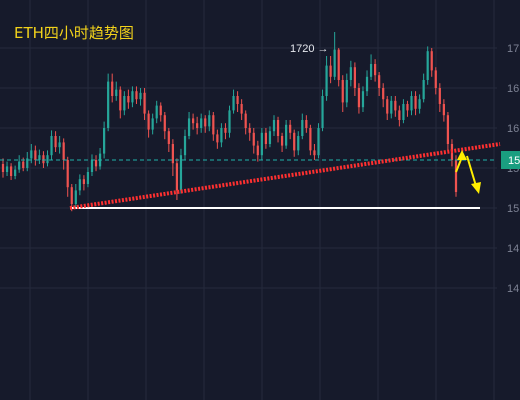  What do you see at coordinates (471, 171) in the screenshot?
I see `arrow-down-line` at bounding box center [471, 171].